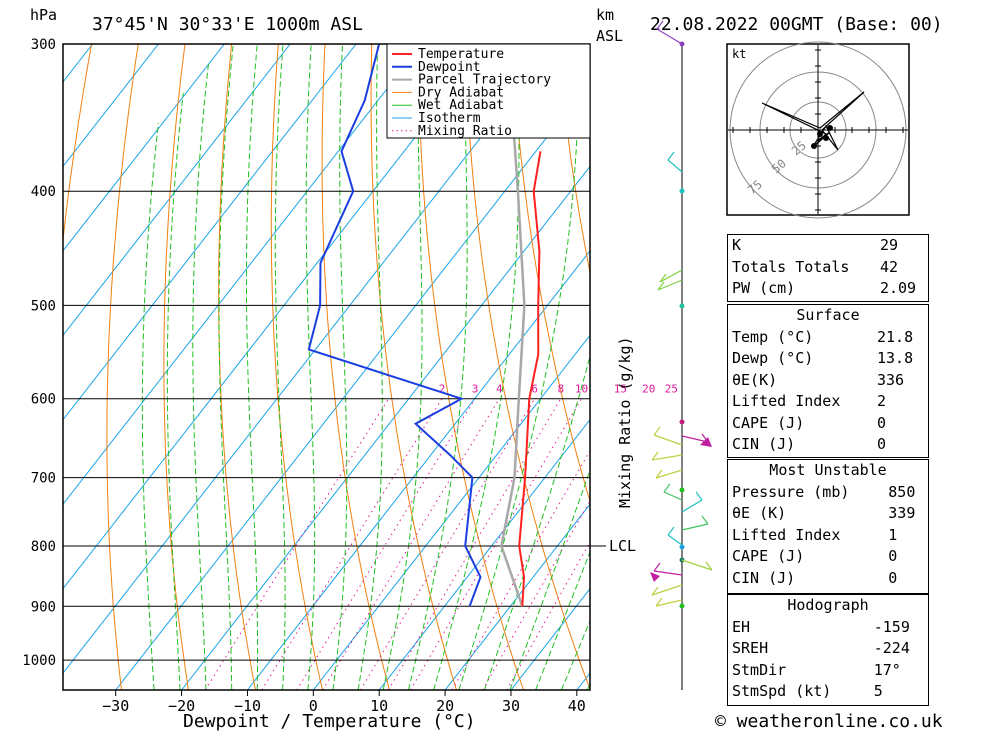 The width and height of the screenshot is (1000, 733). I want to click on storm-motion-flag, so click(706, 442).